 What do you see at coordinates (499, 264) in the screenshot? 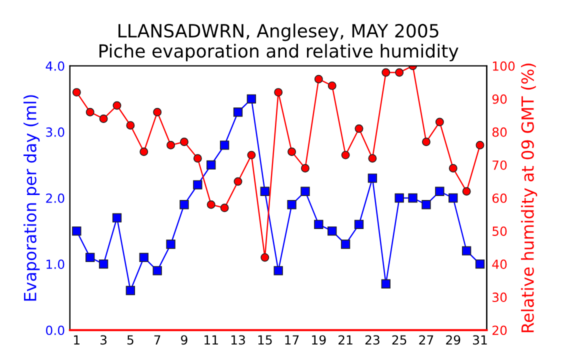
I see `y2-tick-label: 40` at bounding box center [499, 264].